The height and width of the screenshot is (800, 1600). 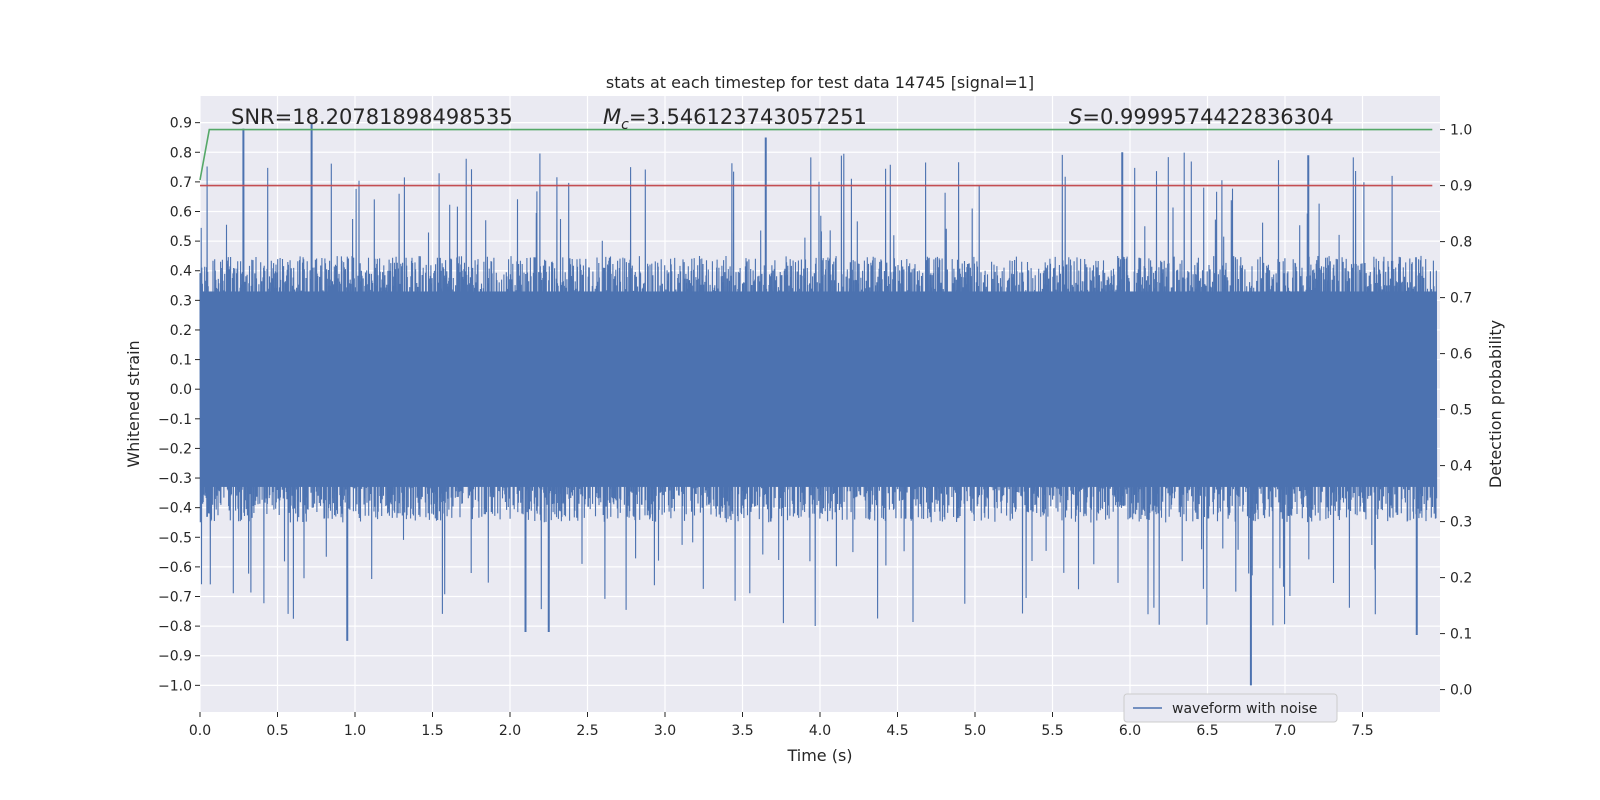 I want to click on score-annotation: S=0.9999574422836304, so click(x=1201, y=117).